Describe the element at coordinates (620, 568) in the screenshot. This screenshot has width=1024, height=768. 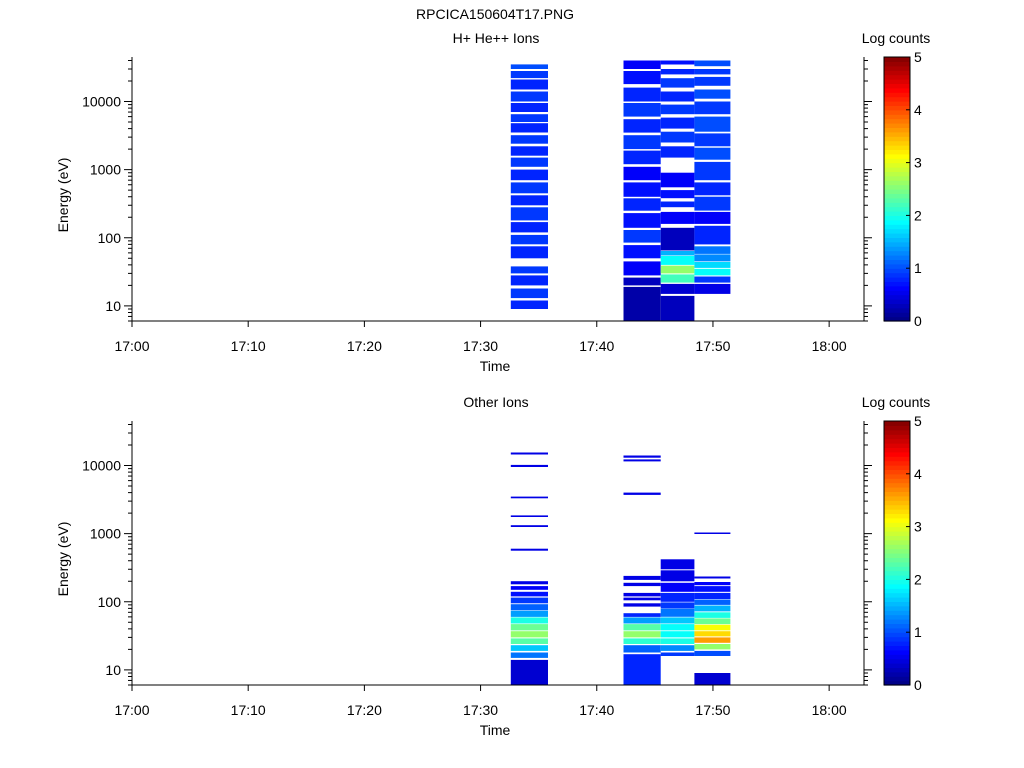
I see `spectrogram-cells` at that location.